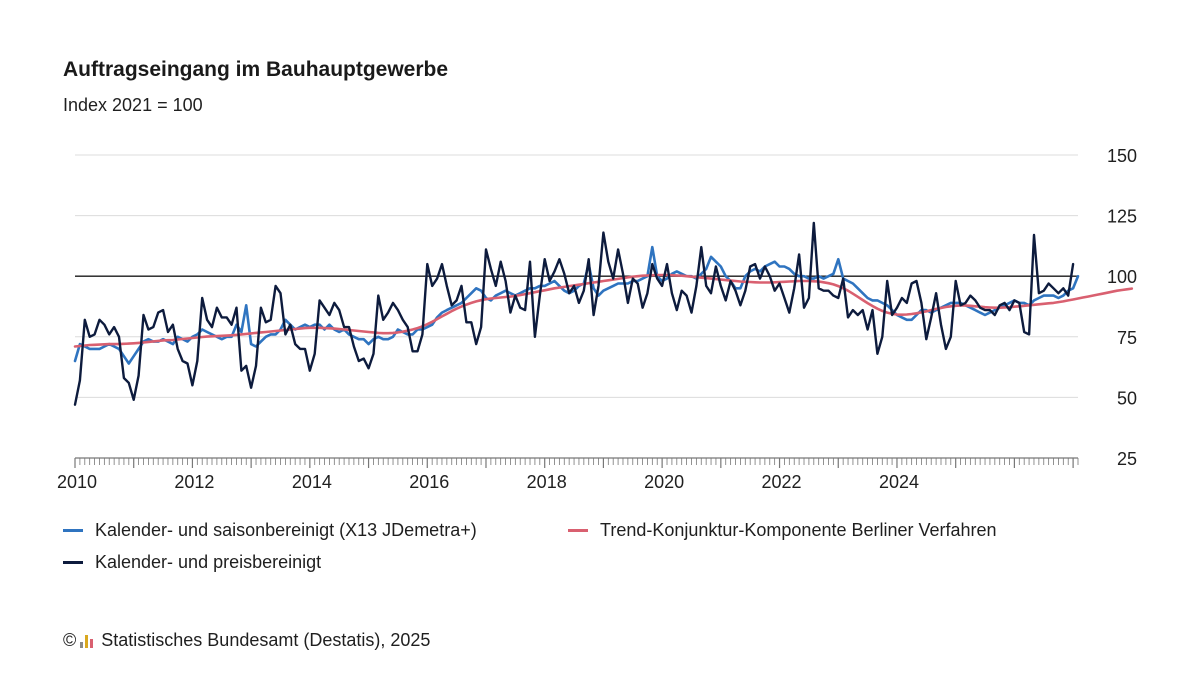 This screenshot has width=1200, height=675. What do you see at coordinates (1122, 156) in the screenshot?
I see `y-tick-label: 150` at bounding box center [1122, 156].